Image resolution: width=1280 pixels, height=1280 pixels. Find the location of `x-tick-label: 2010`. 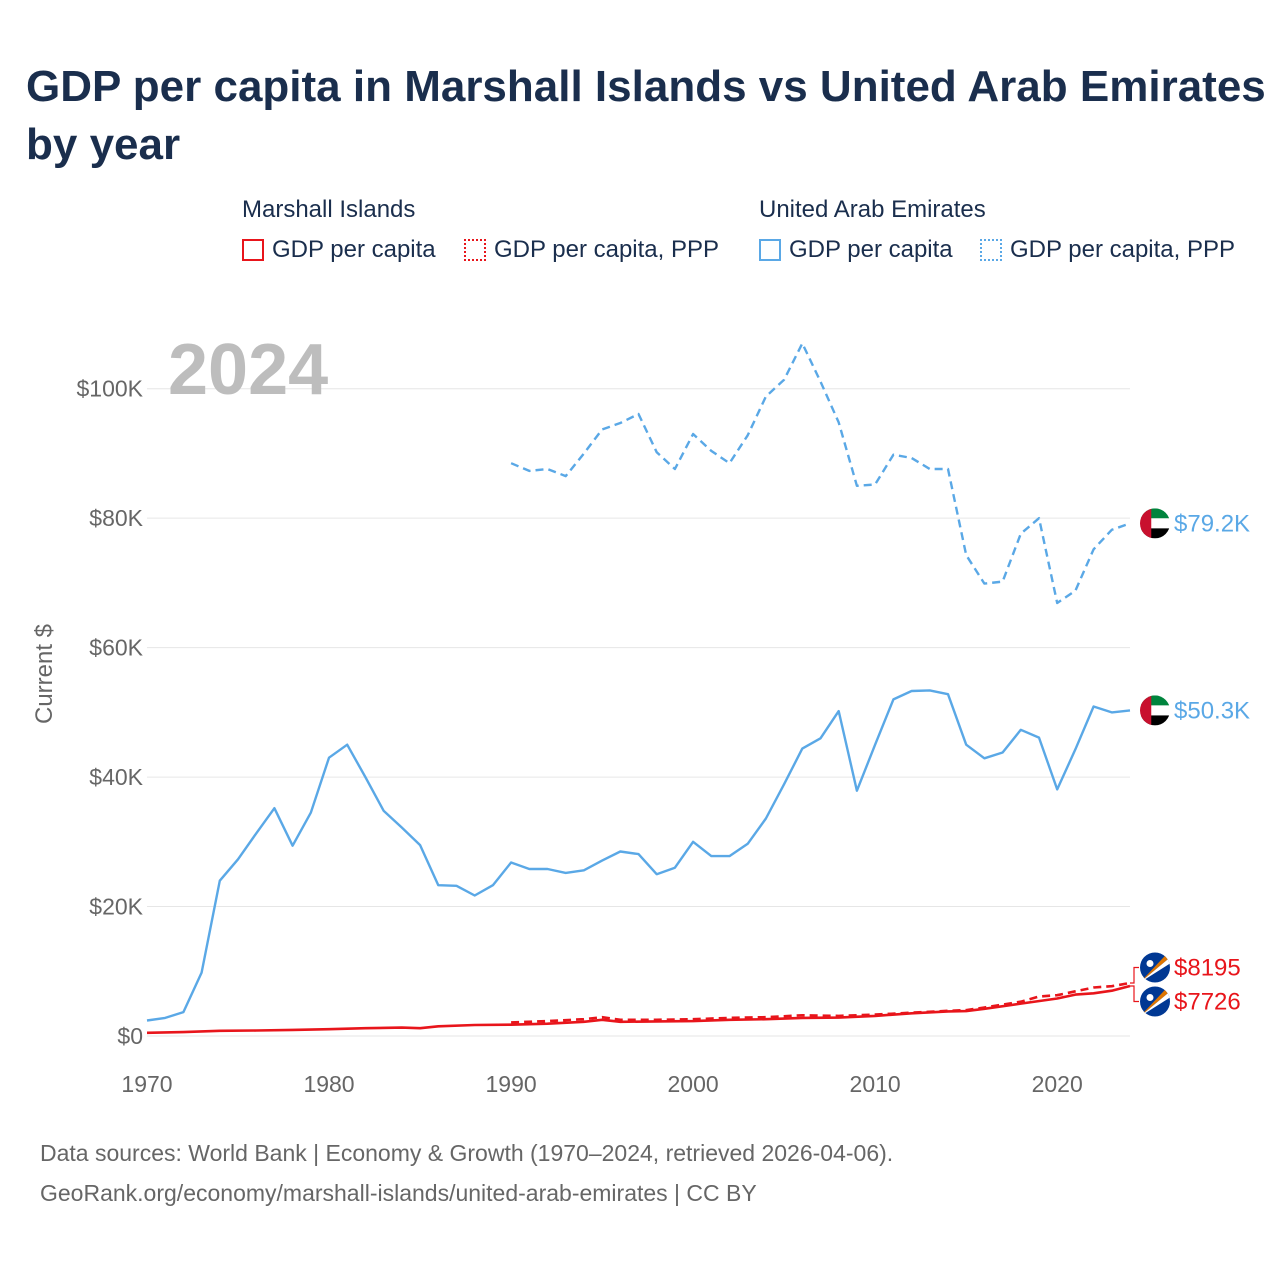

x-tick-label: 2010 is located at coordinates (875, 1084).